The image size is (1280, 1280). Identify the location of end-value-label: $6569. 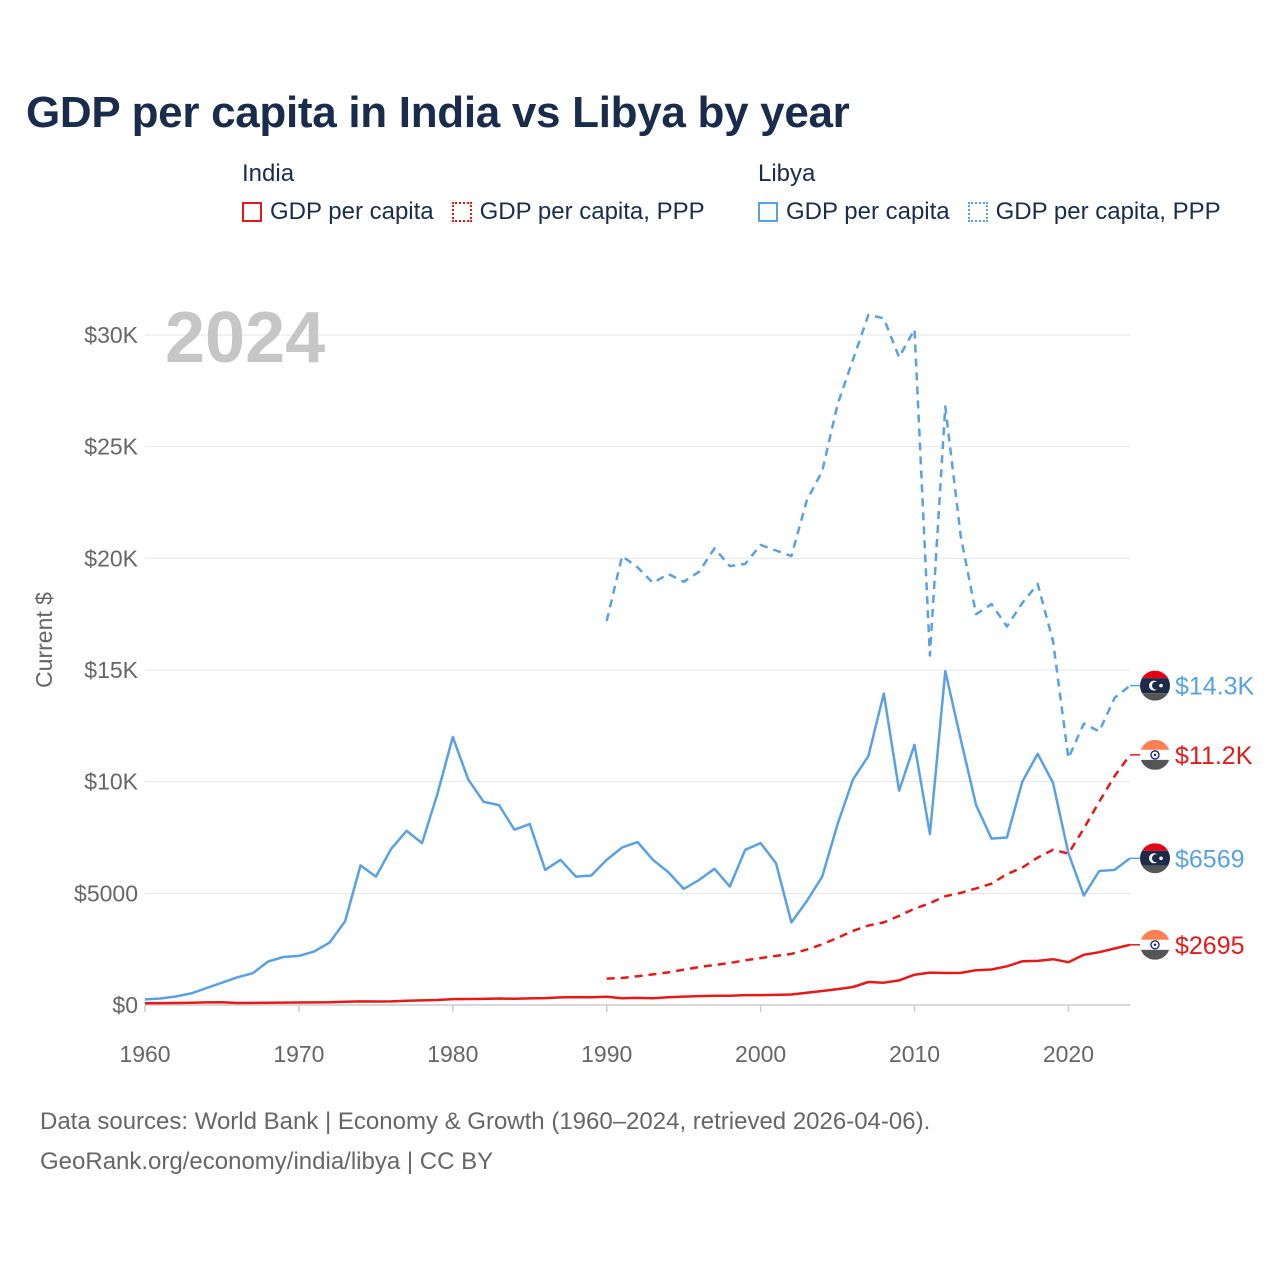
(1210, 859).